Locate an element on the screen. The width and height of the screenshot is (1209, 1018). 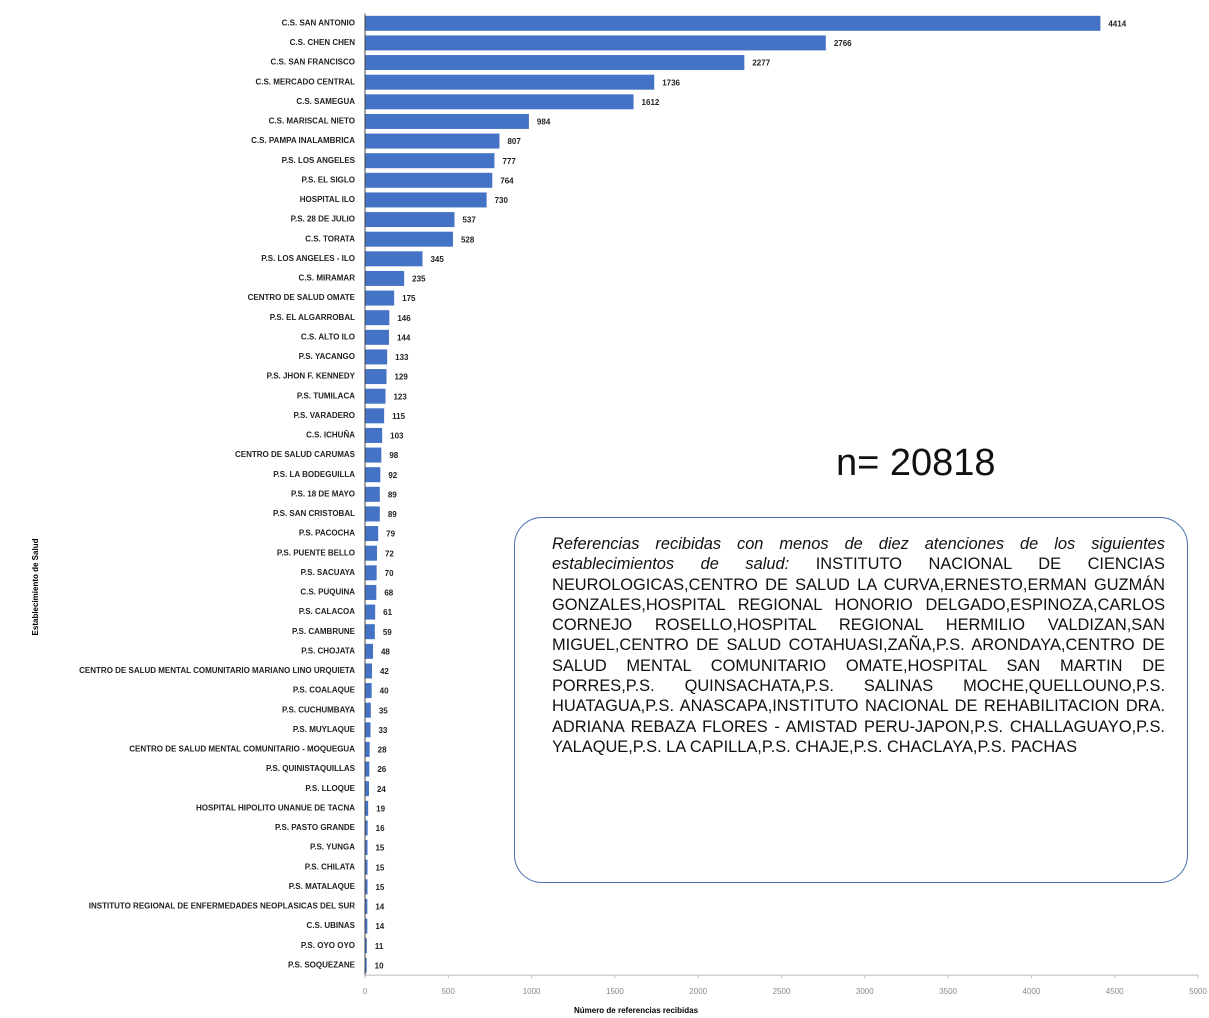
value-label: 92 is located at coordinates (392, 475).